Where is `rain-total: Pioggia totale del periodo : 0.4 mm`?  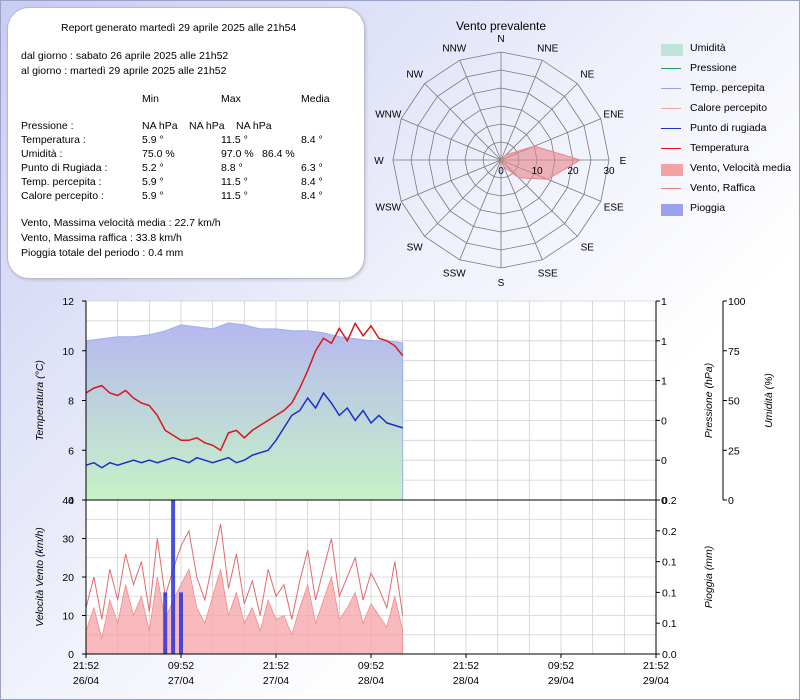 rain-total: Pioggia totale del periodo : 0.4 mm is located at coordinates (102, 253).